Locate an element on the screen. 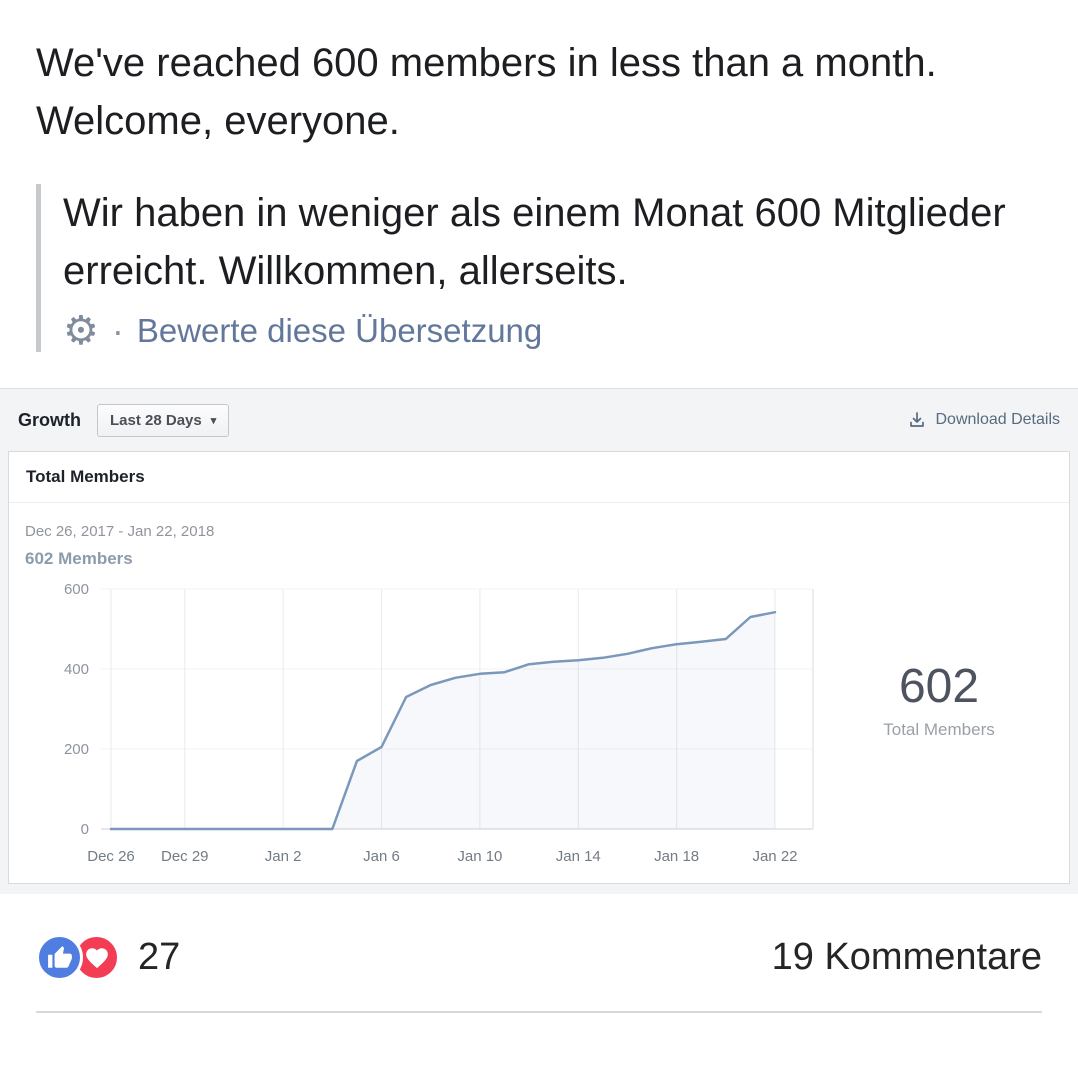  translation-settings-gear-icon: ⚙ is located at coordinates (81, 331).